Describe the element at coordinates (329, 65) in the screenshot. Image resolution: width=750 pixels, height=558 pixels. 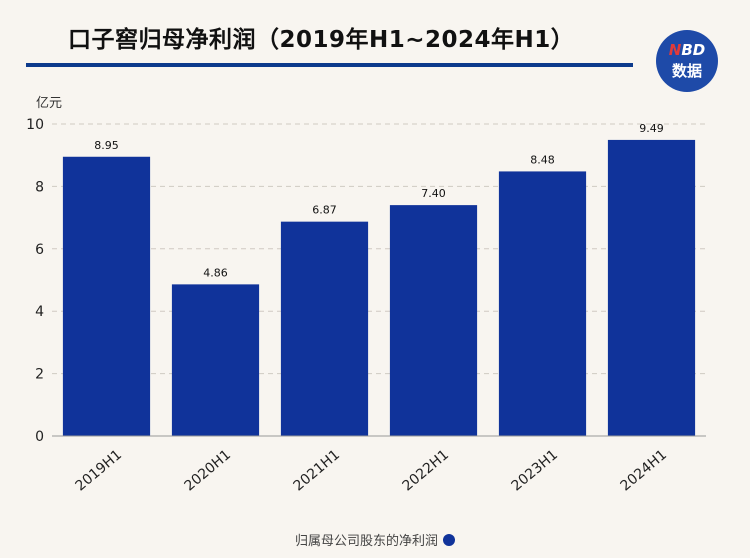
I see `title-underline` at that location.